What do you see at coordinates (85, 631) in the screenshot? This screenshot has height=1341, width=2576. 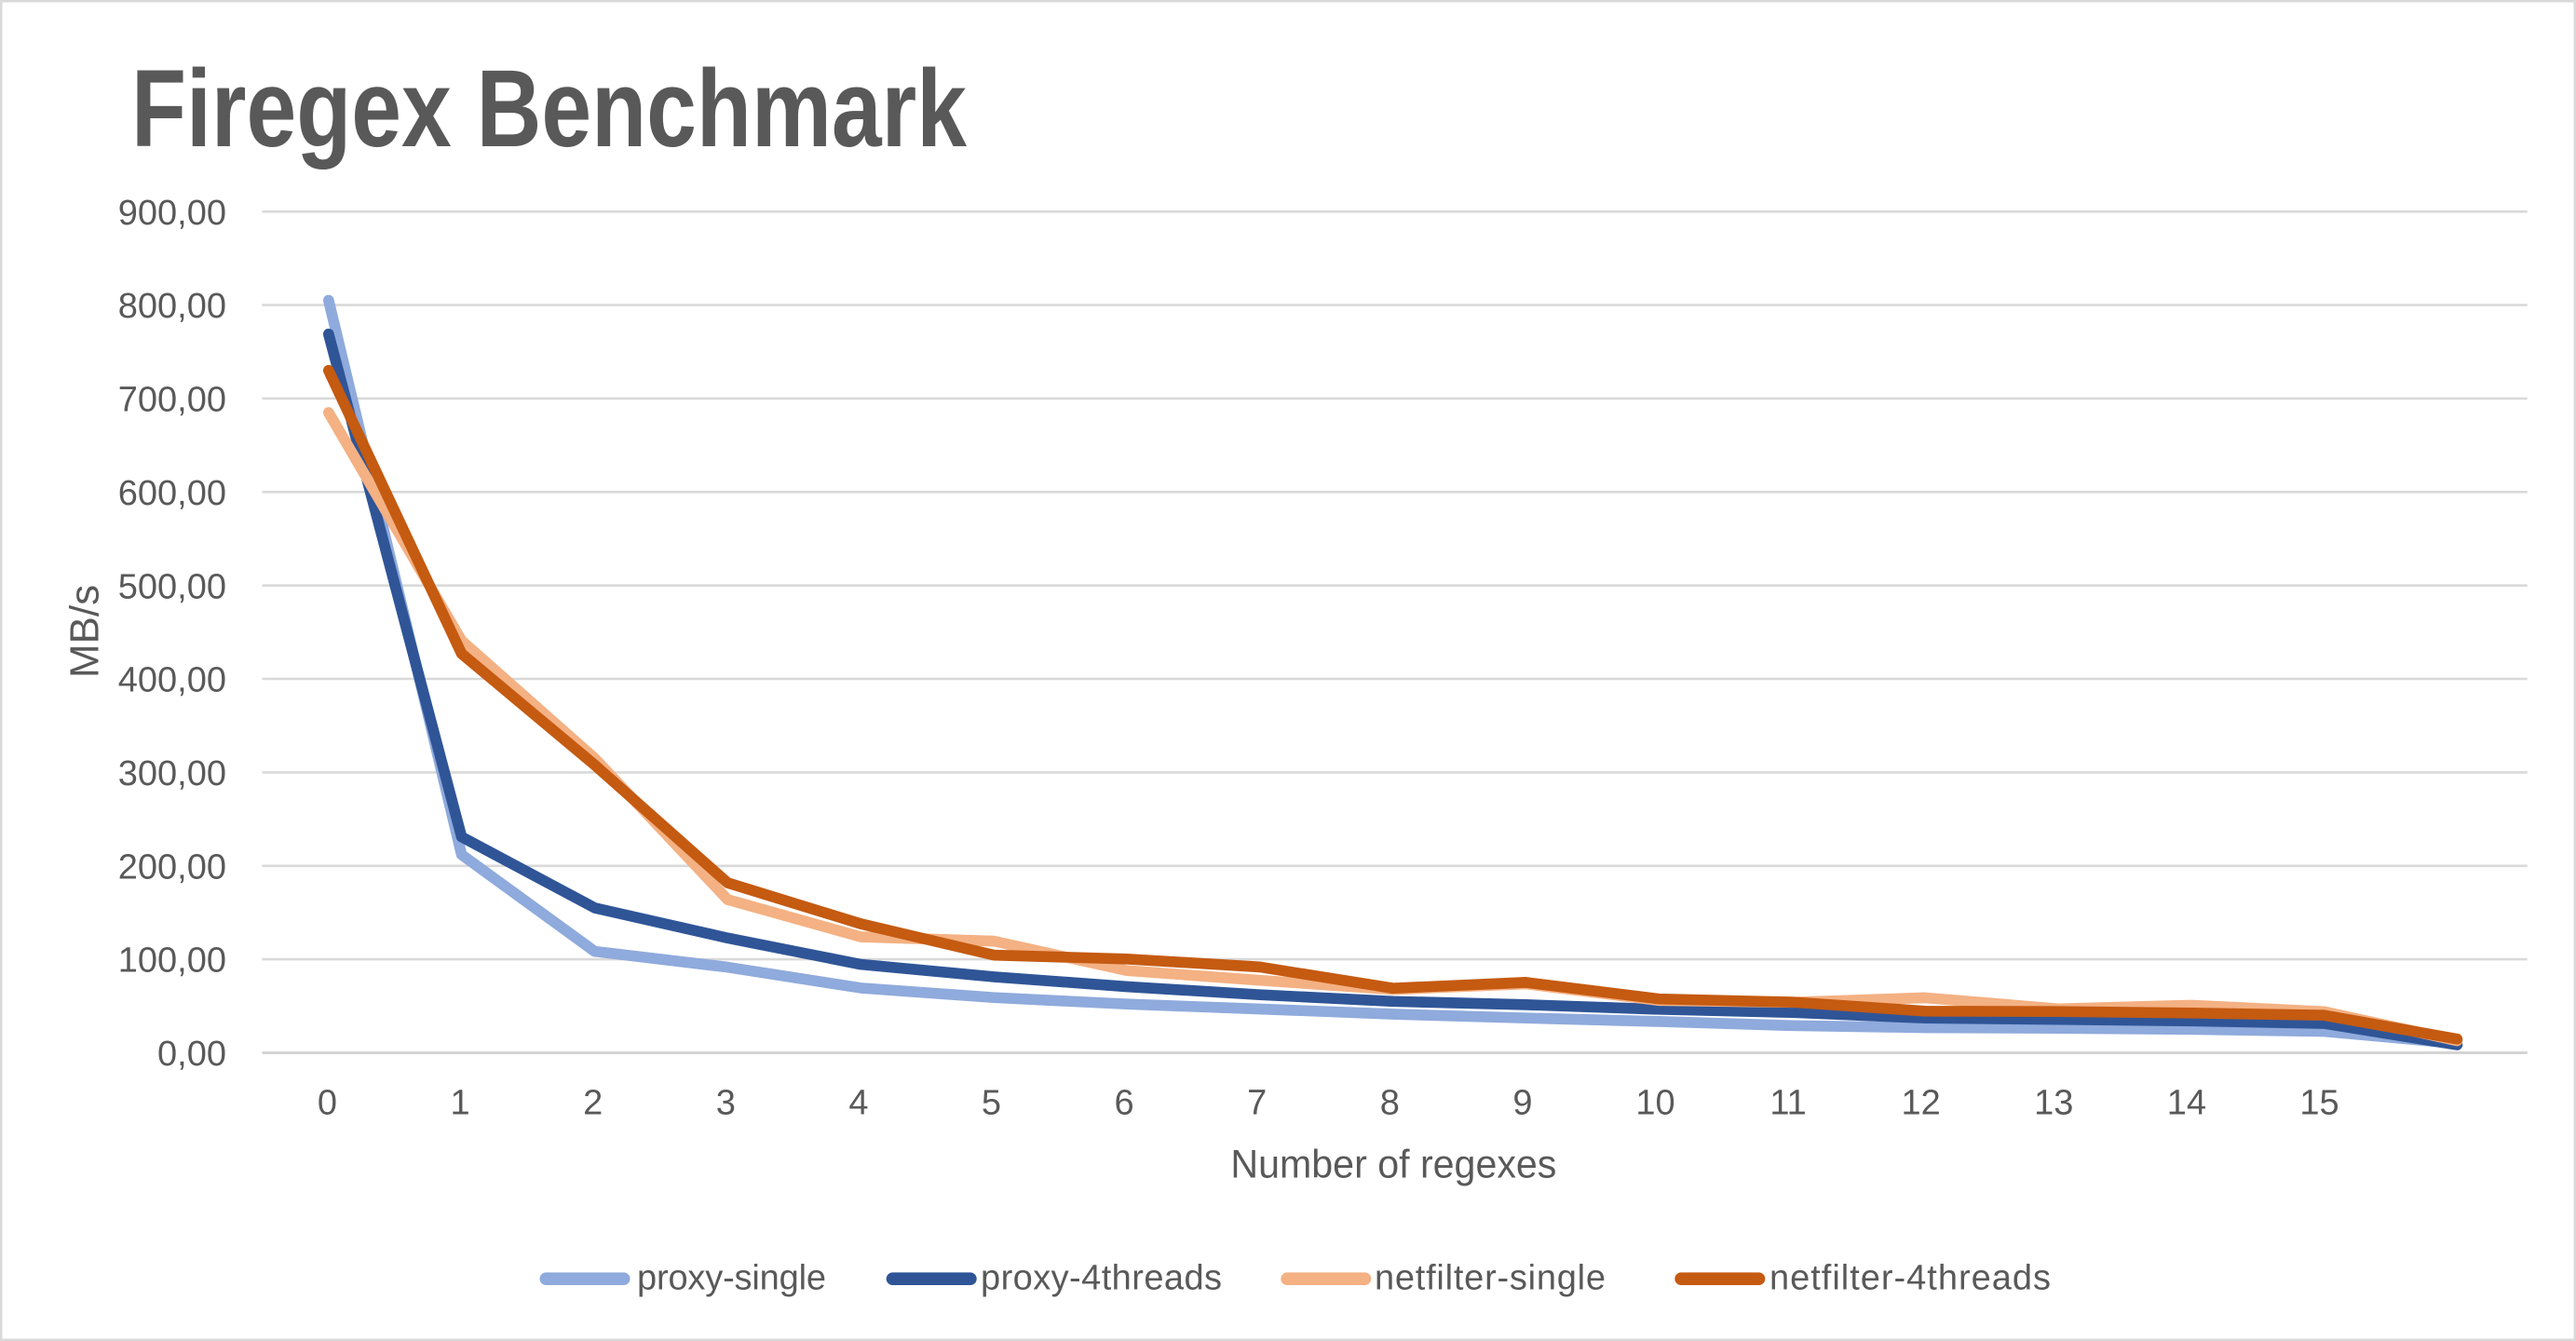 I see `svg-text: MB/s` at bounding box center [85, 631].